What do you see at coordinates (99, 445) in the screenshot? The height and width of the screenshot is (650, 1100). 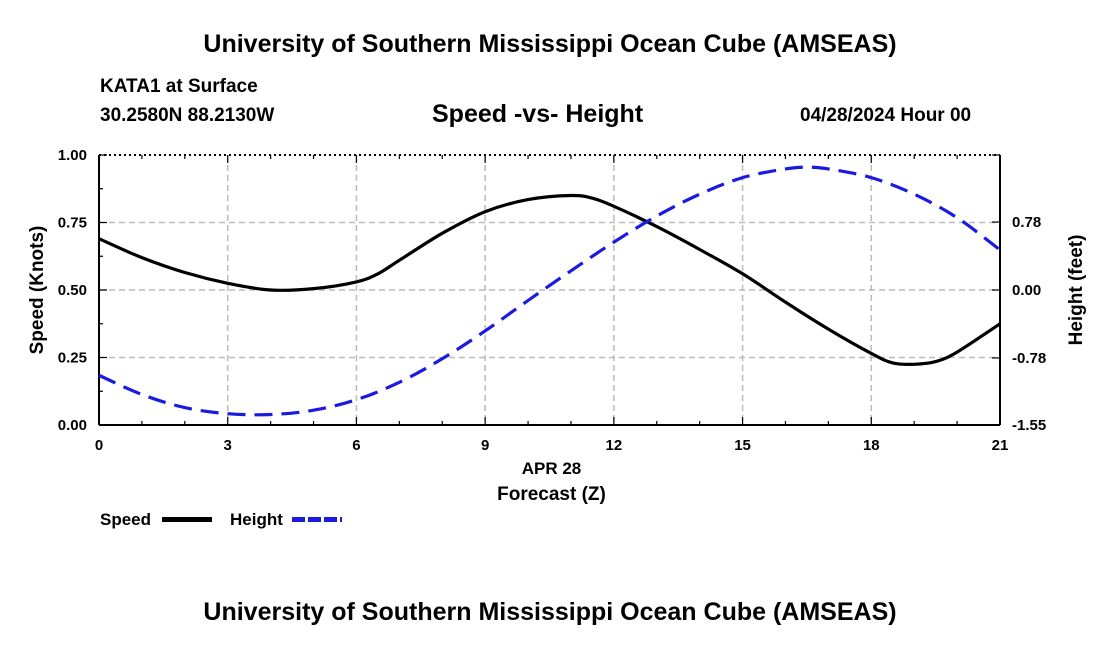 I see `x-tick-label: 0` at bounding box center [99, 445].